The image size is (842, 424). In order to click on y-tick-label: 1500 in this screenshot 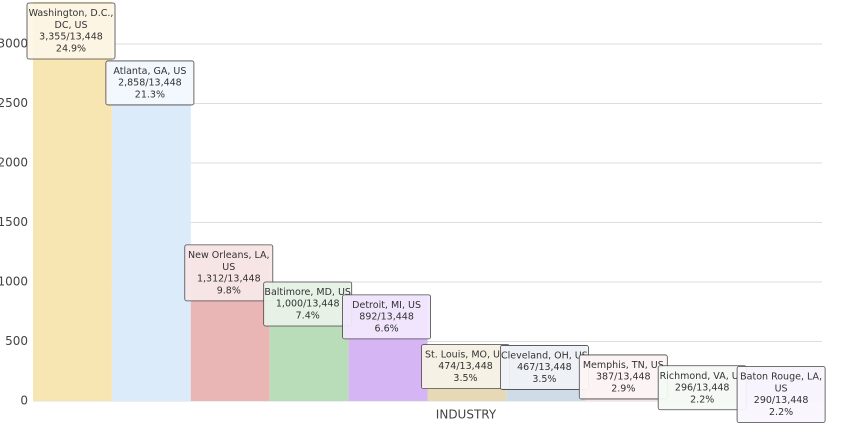, I will do `click(14, 222)`.